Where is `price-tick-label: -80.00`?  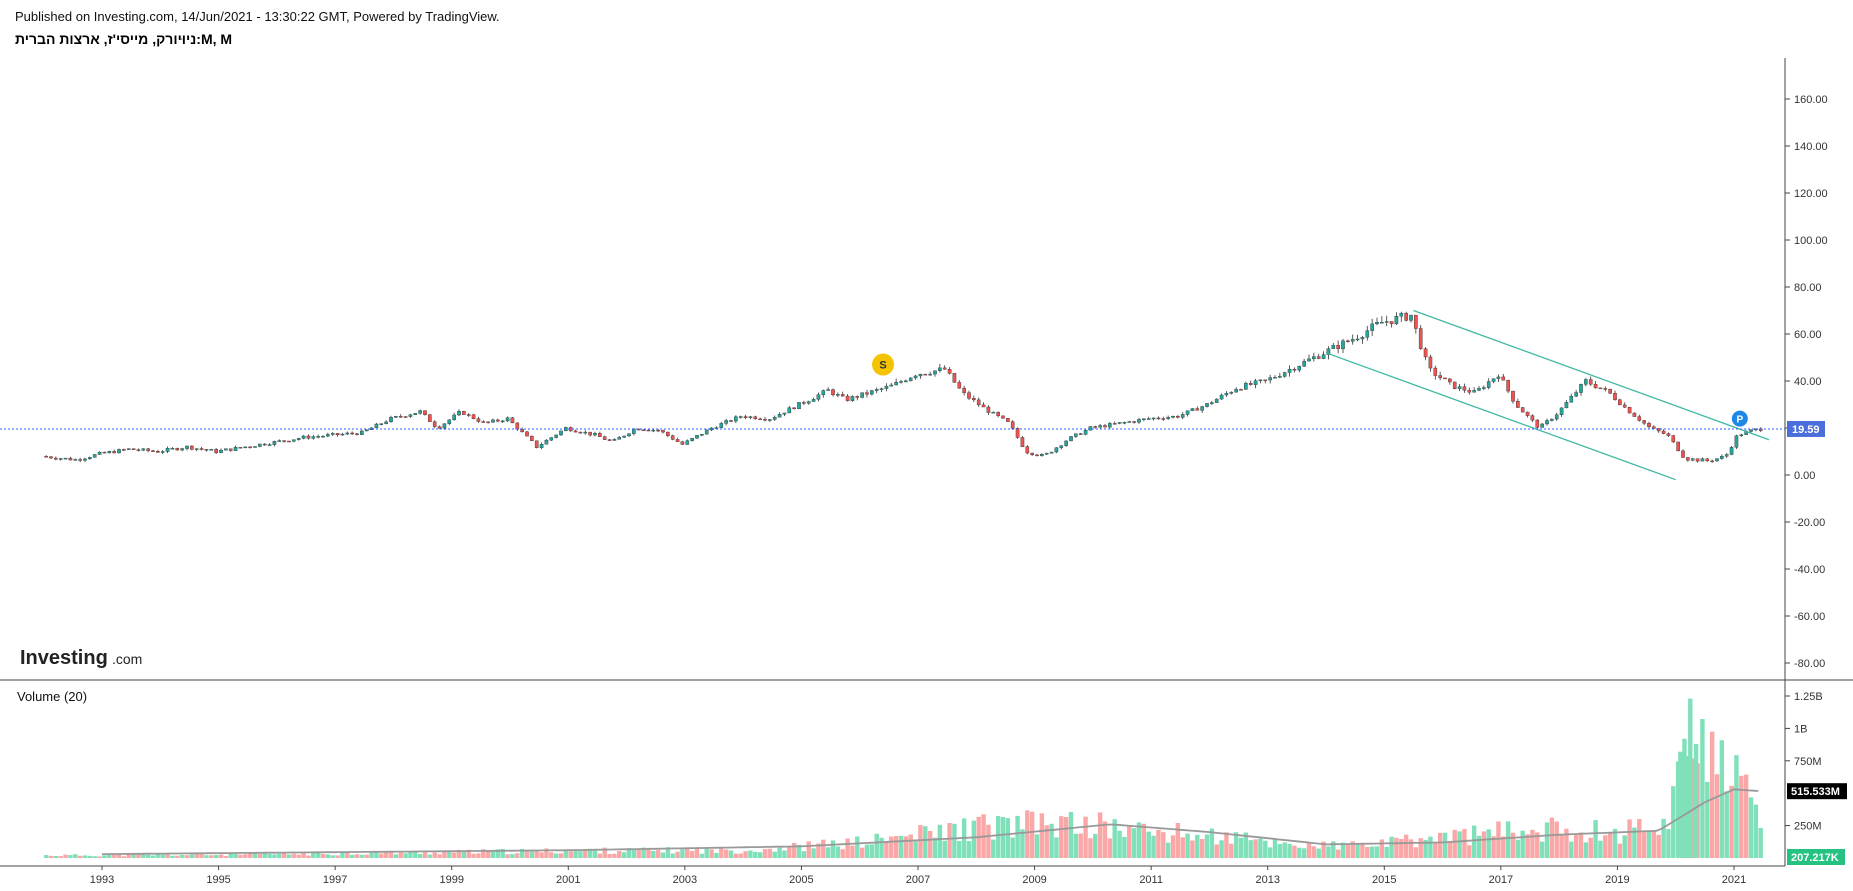
price-tick-label: -80.00 is located at coordinates (1809, 664).